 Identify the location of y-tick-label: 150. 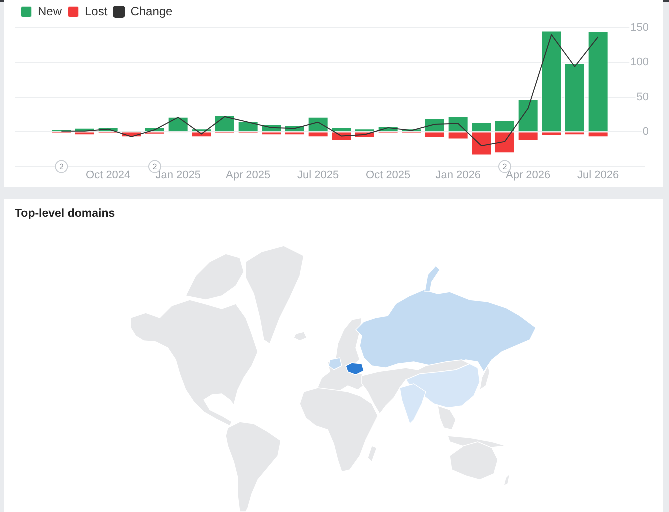
(639, 28).